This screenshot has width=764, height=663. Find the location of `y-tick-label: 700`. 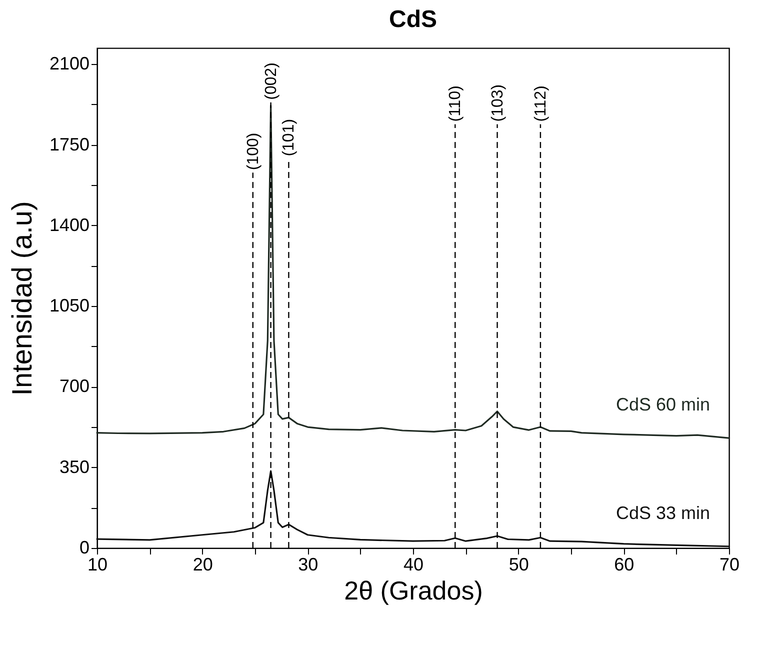

y-tick-label: 700 is located at coordinates (74, 386).